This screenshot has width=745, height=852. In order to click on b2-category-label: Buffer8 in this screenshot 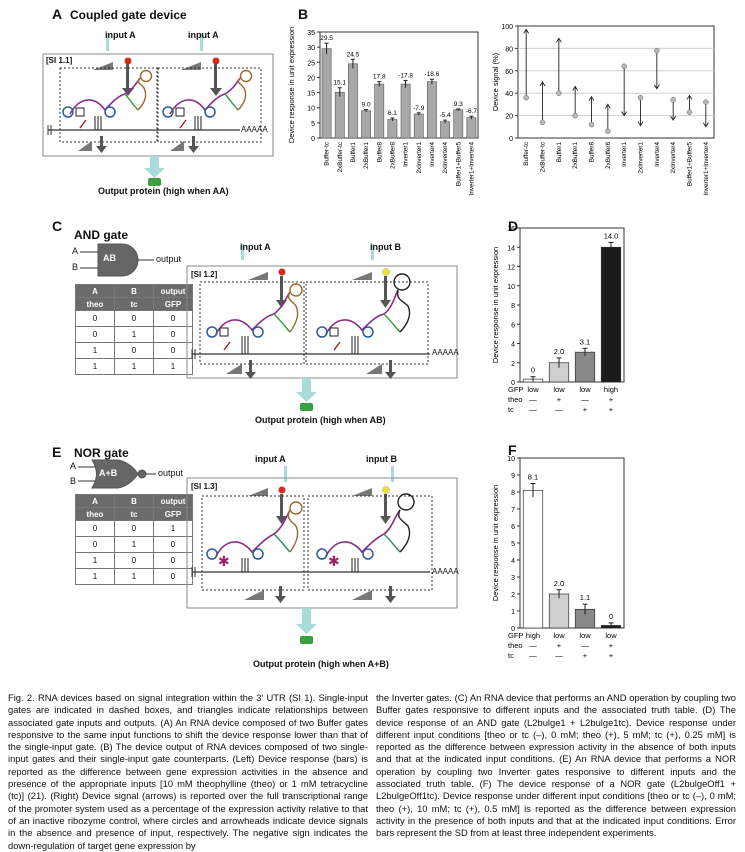, I will do `click(592, 152)`.